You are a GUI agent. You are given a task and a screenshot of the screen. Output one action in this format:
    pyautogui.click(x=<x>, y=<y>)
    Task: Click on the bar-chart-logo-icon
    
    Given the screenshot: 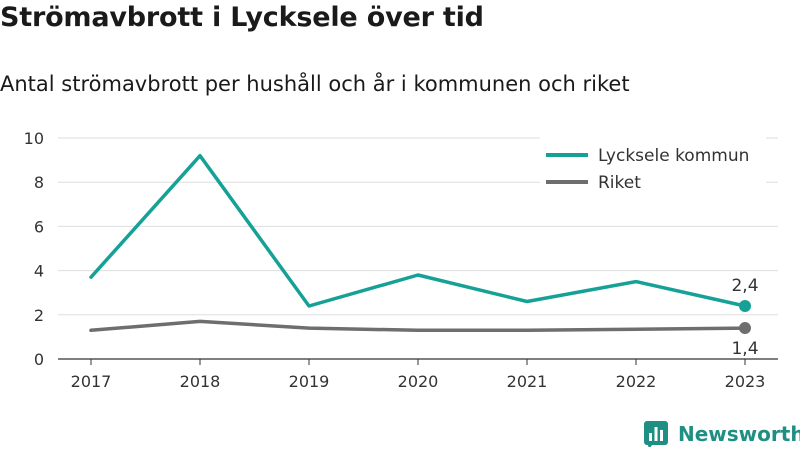 What is the action you would take?
    pyautogui.click(x=656, y=434)
    